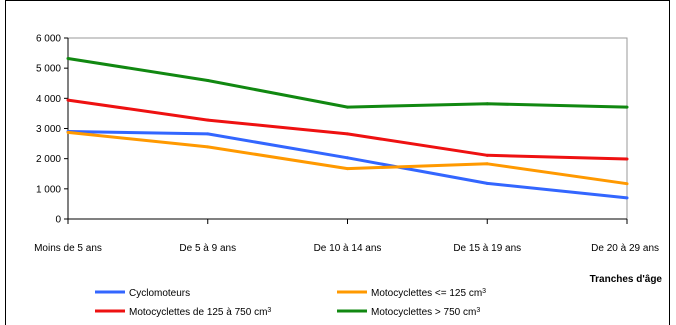 This screenshot has height=325, width=676. Describe the element at coordinates (48, 189) in the screenshot. I see `y-tick-label: 1 000` at that location.